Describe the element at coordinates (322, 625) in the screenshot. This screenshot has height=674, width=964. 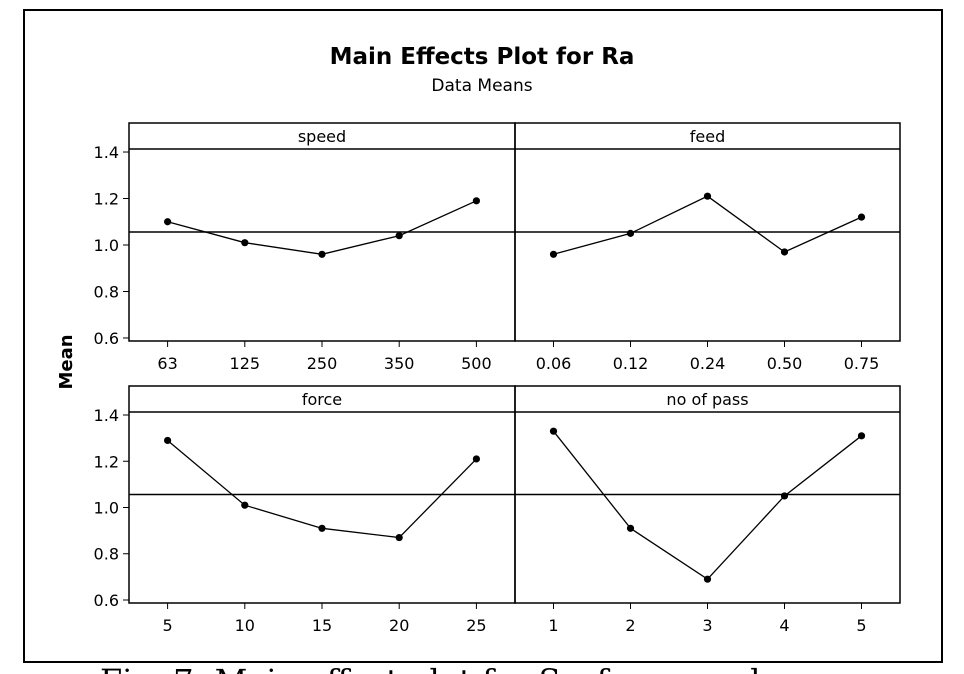
I see `x-tick-label: 15` at that location.